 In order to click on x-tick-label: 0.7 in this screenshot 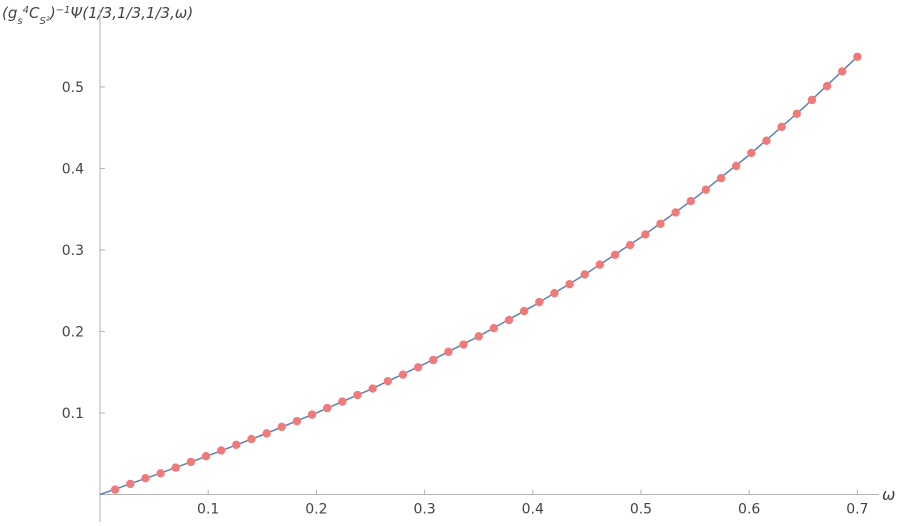, I will do `click(857, 510)`.